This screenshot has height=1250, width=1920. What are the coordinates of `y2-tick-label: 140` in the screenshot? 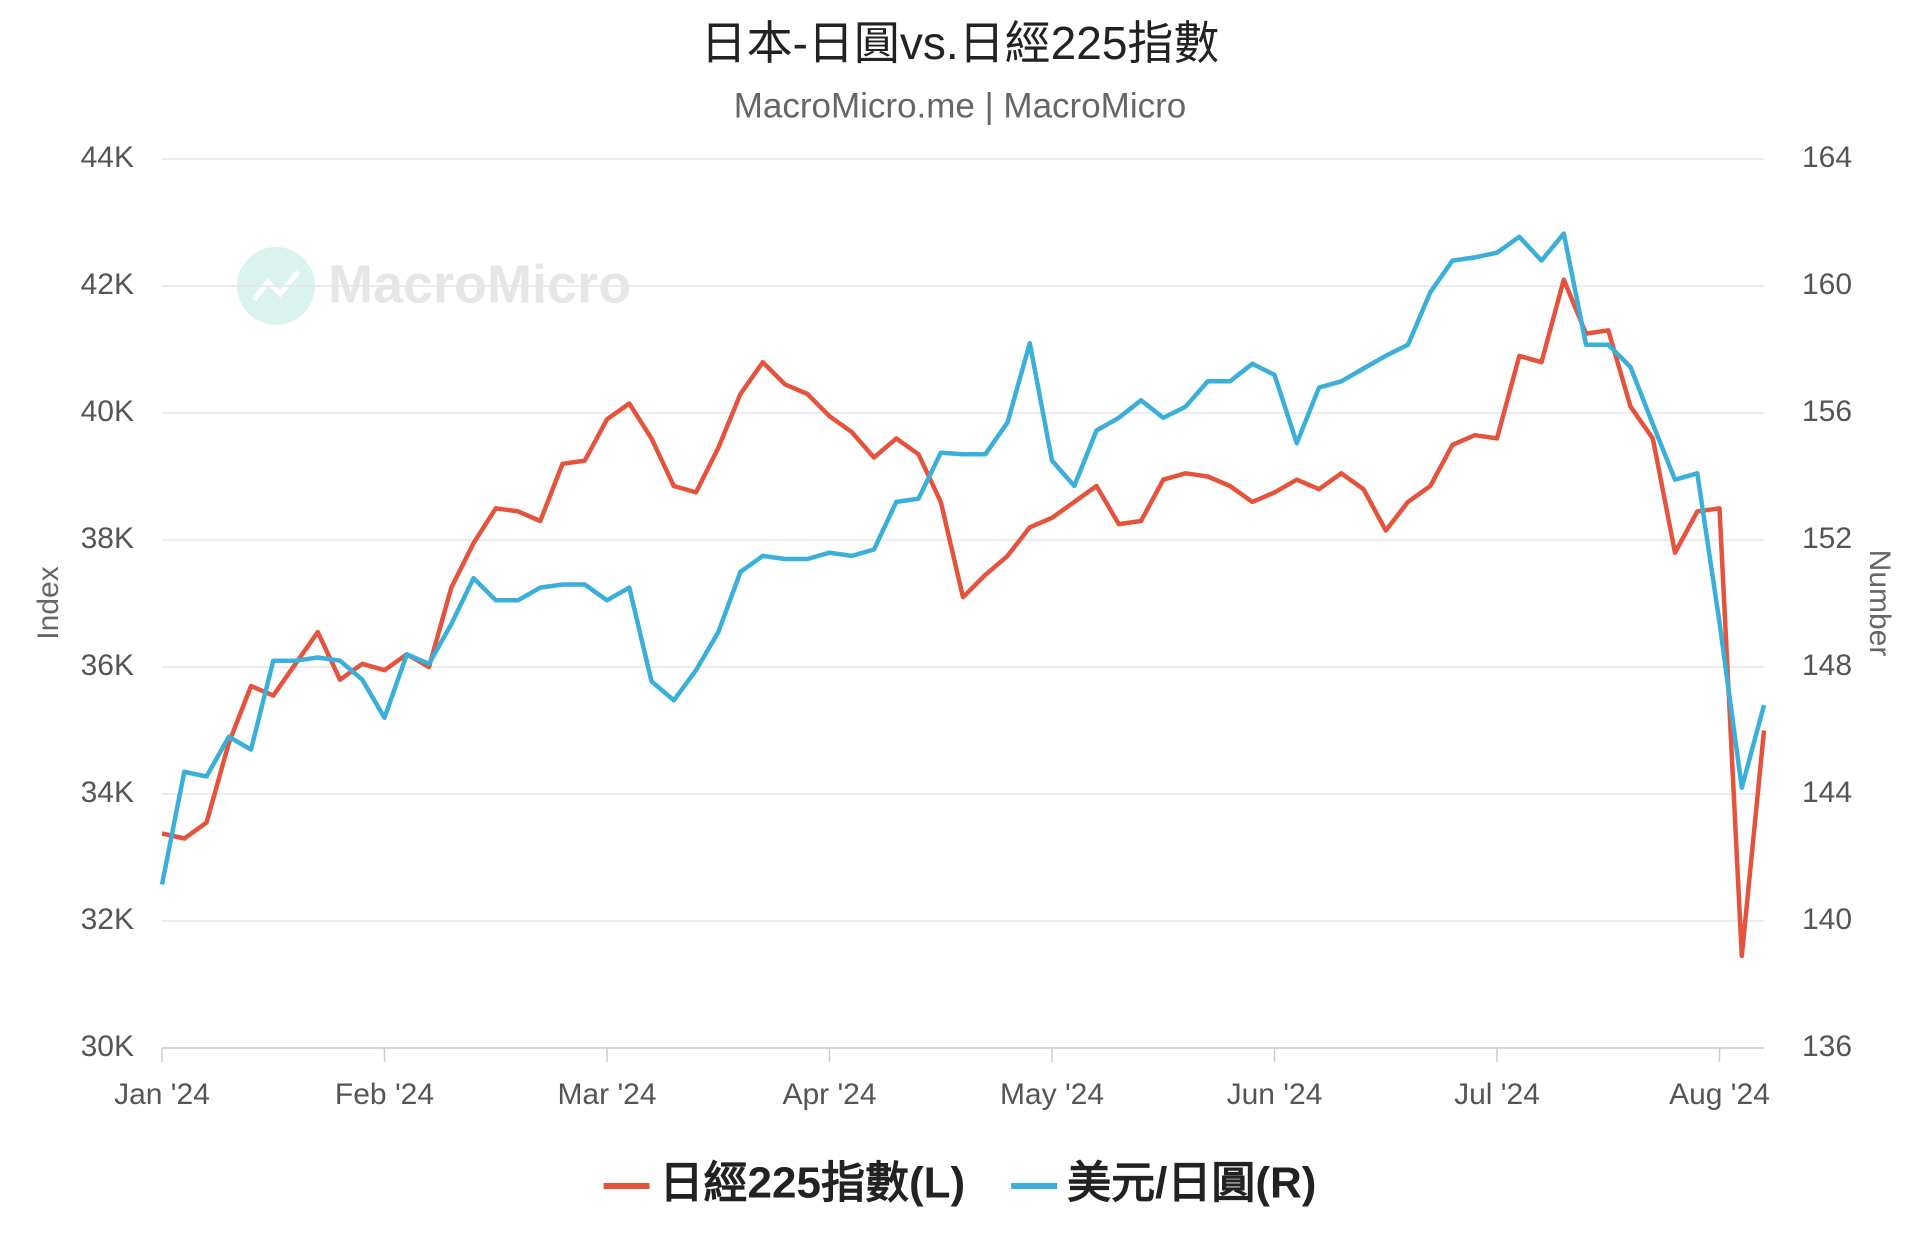 It's located at (1827, 919).